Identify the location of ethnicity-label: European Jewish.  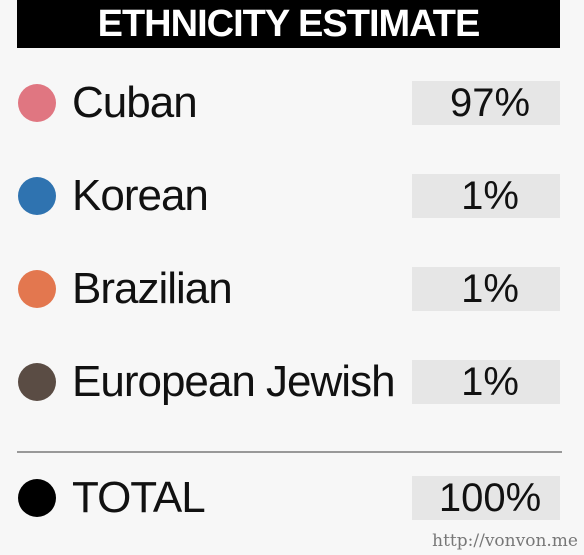
(234, 381).